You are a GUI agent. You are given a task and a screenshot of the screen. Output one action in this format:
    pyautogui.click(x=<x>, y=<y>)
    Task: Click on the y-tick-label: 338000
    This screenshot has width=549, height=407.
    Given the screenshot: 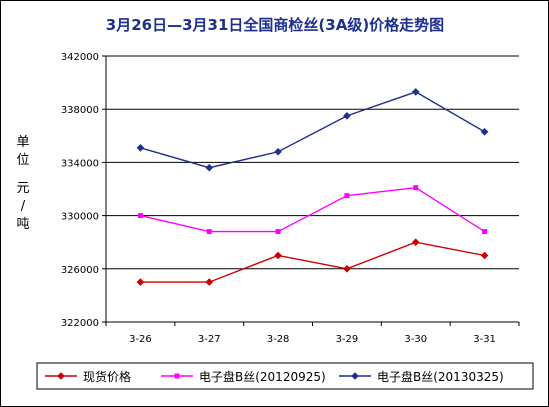 What is the action you would take?
    pyautogui.click(x=80, y=110)
    